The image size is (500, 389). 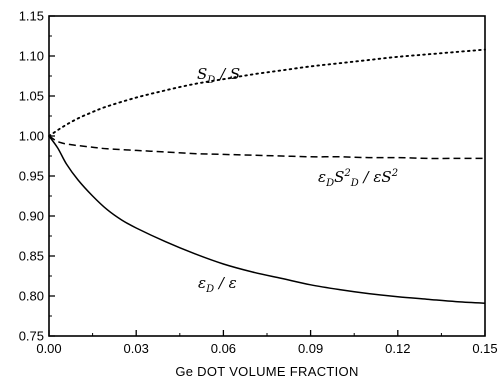 I want to click on y-tick-label: 0.80, so click(x=31, y=296).